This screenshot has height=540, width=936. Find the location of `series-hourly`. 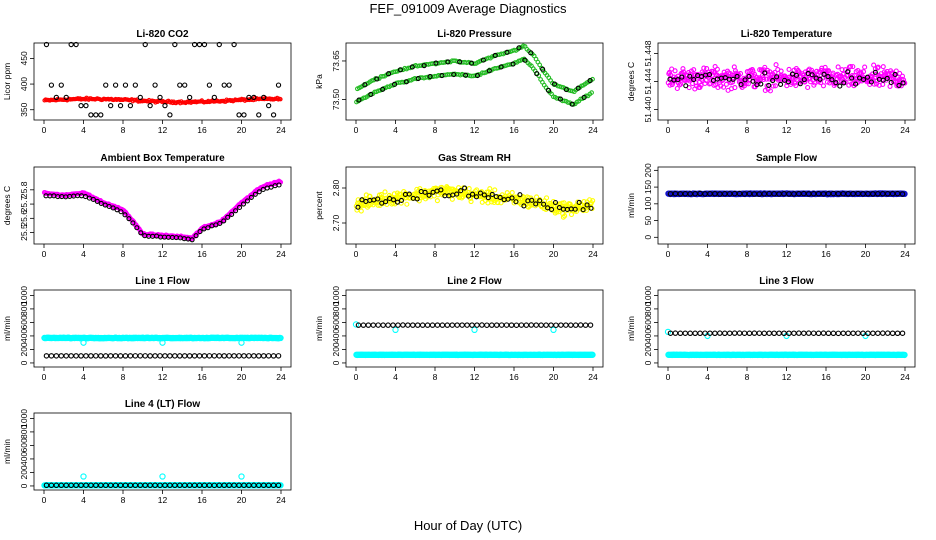

series-hourly is located at coordinates (474, 199).